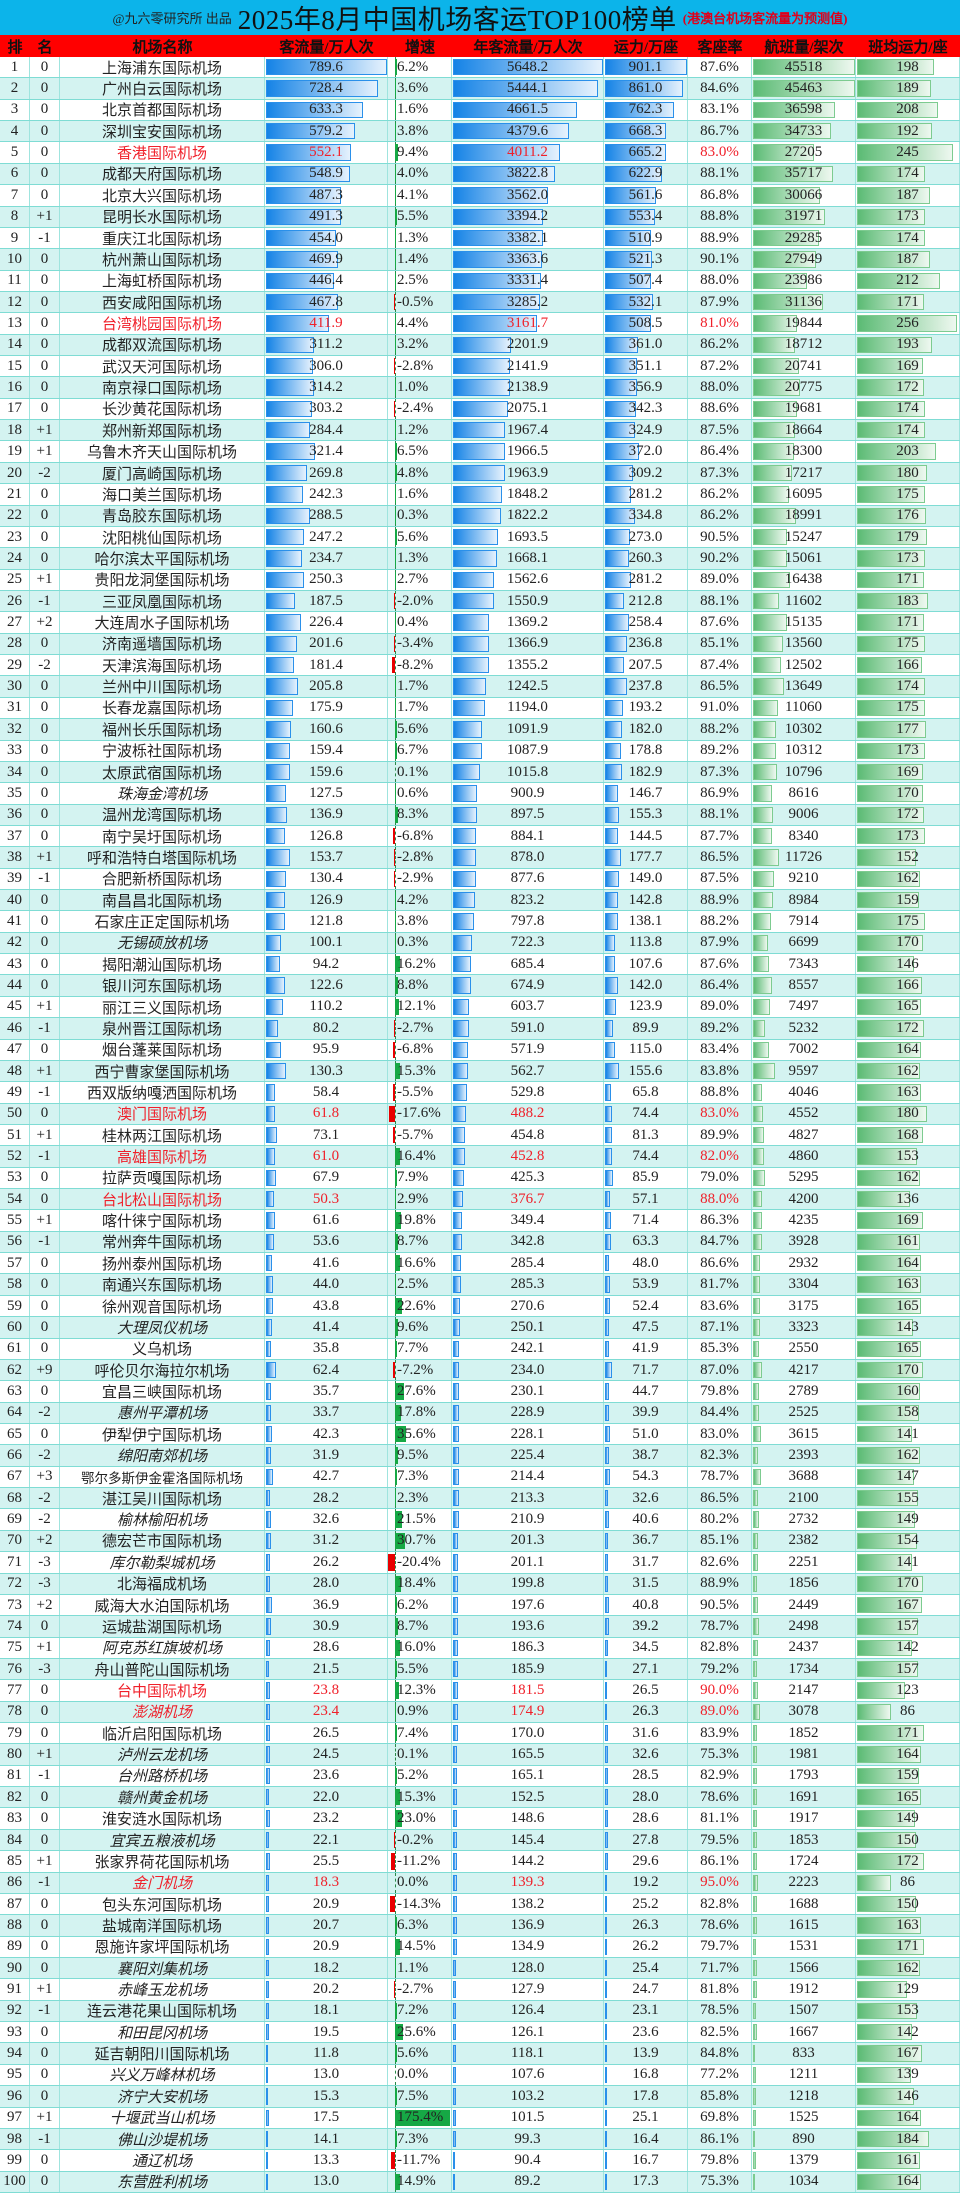 Image resolution: width=960 pixels, height=2195 pixels. What do you see at coordinates (162, 131) in the screenshot?
I see `cell-airport-name: 深圳宝安国际机场` at bounding box center [162, 131].